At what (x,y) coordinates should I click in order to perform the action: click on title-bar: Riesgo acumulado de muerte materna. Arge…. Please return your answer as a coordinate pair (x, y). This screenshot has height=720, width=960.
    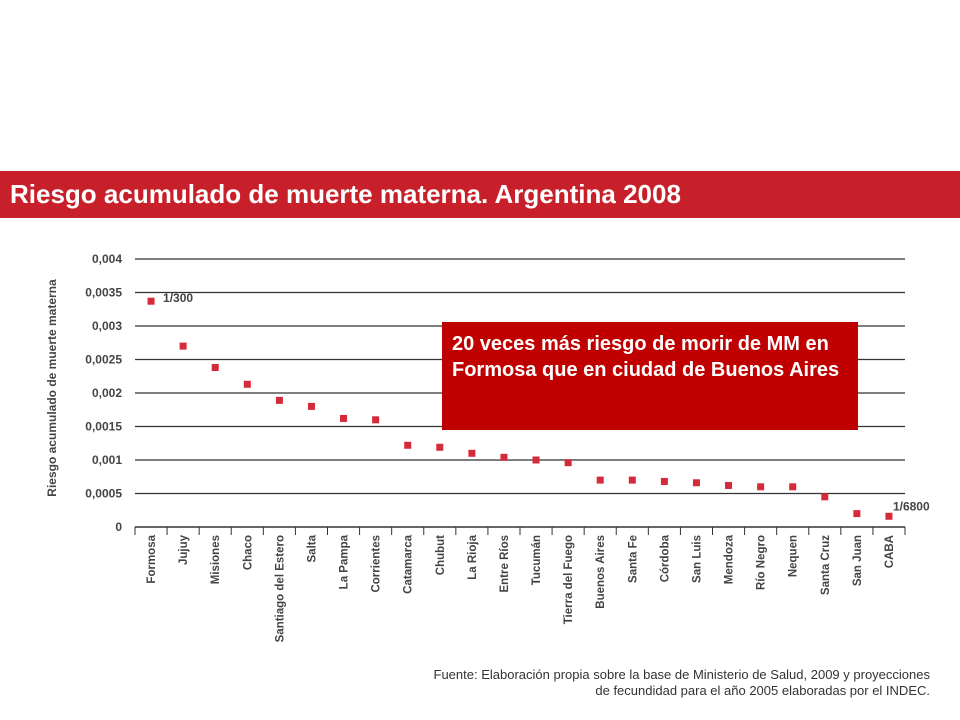
    Looking at the image, I should click on (480, 194).